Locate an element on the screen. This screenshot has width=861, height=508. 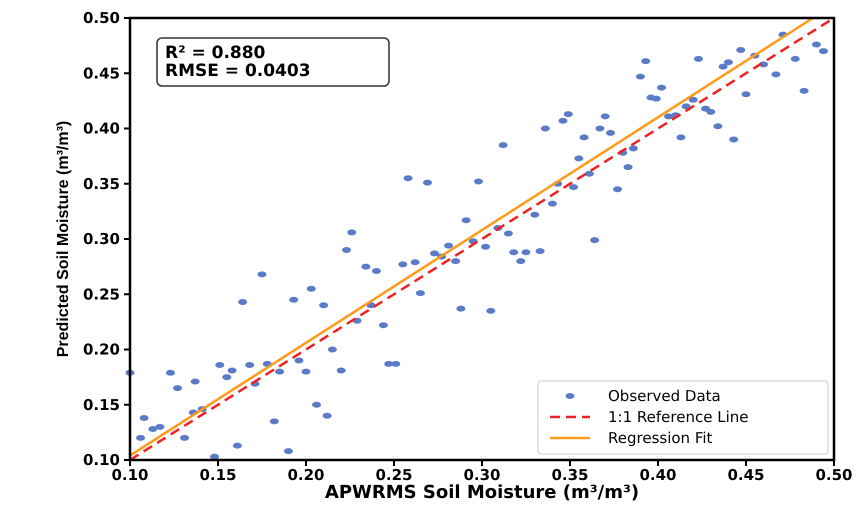
legend-label: Regression Fit is located at coordinates (660, 438).